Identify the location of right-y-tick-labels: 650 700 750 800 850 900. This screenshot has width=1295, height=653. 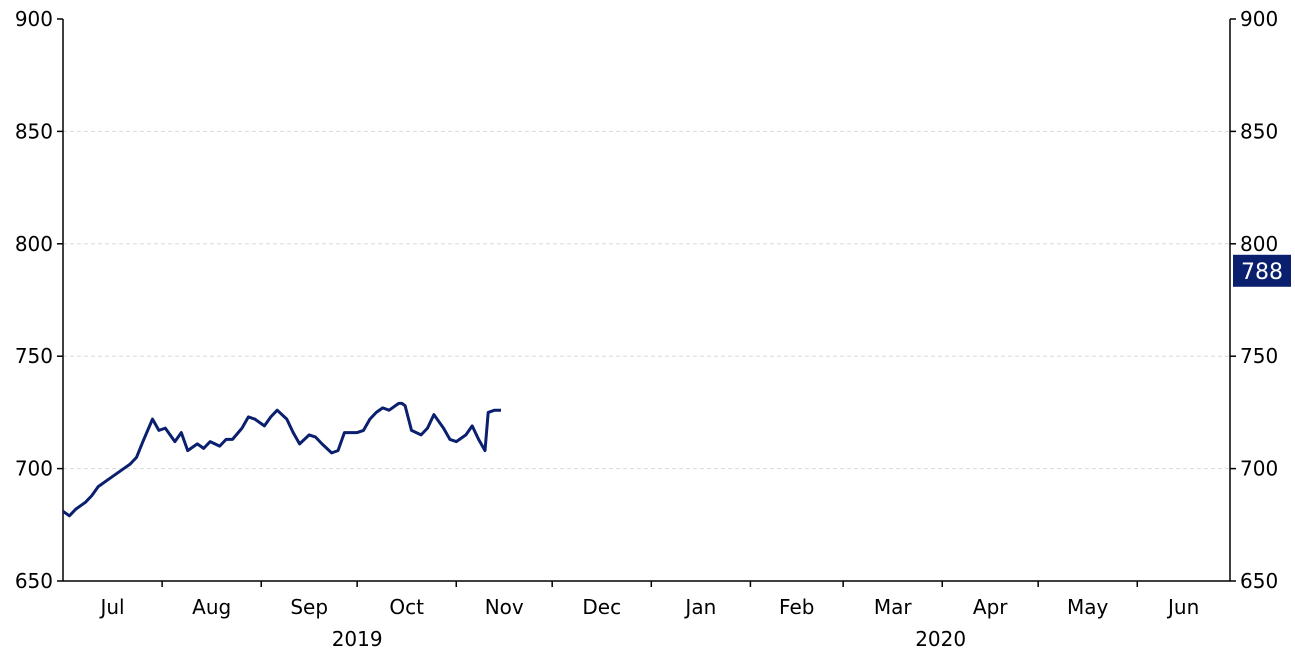
(1254, 300).